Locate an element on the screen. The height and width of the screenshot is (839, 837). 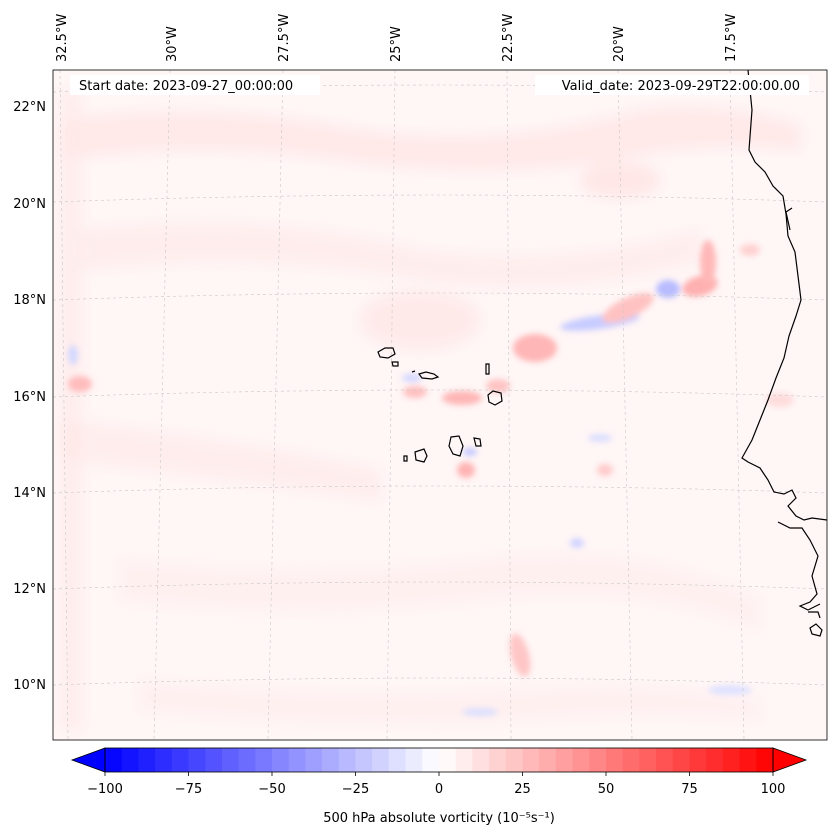
lon-label-17-5w: 17.5°W is located at coordinates (731, 38).